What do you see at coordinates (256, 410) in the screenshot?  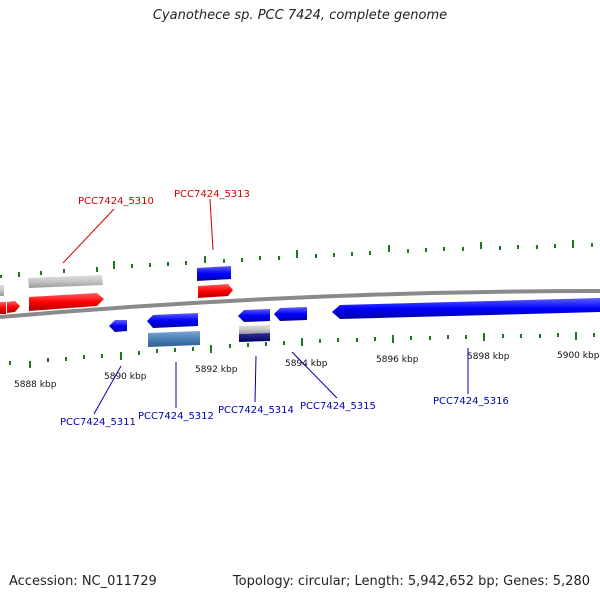 I see `gene-label-5314: PCC7424_5314` at bounding box center [256, 410].